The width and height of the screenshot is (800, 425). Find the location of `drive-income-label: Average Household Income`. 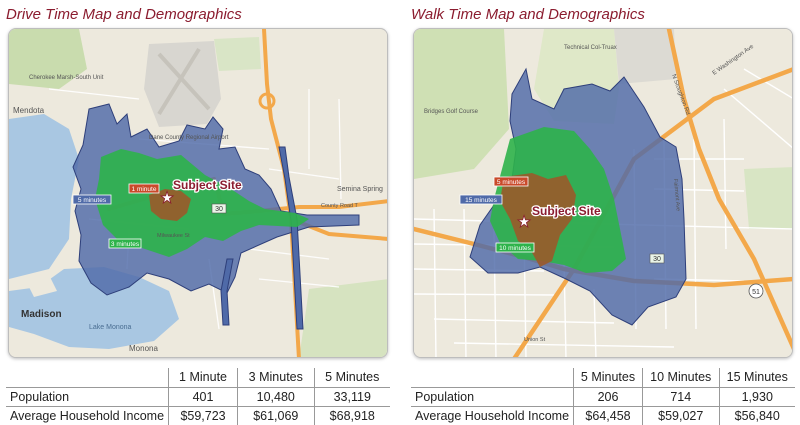

drive-income-label: Average Household Income is located at coordinates (87, 415).